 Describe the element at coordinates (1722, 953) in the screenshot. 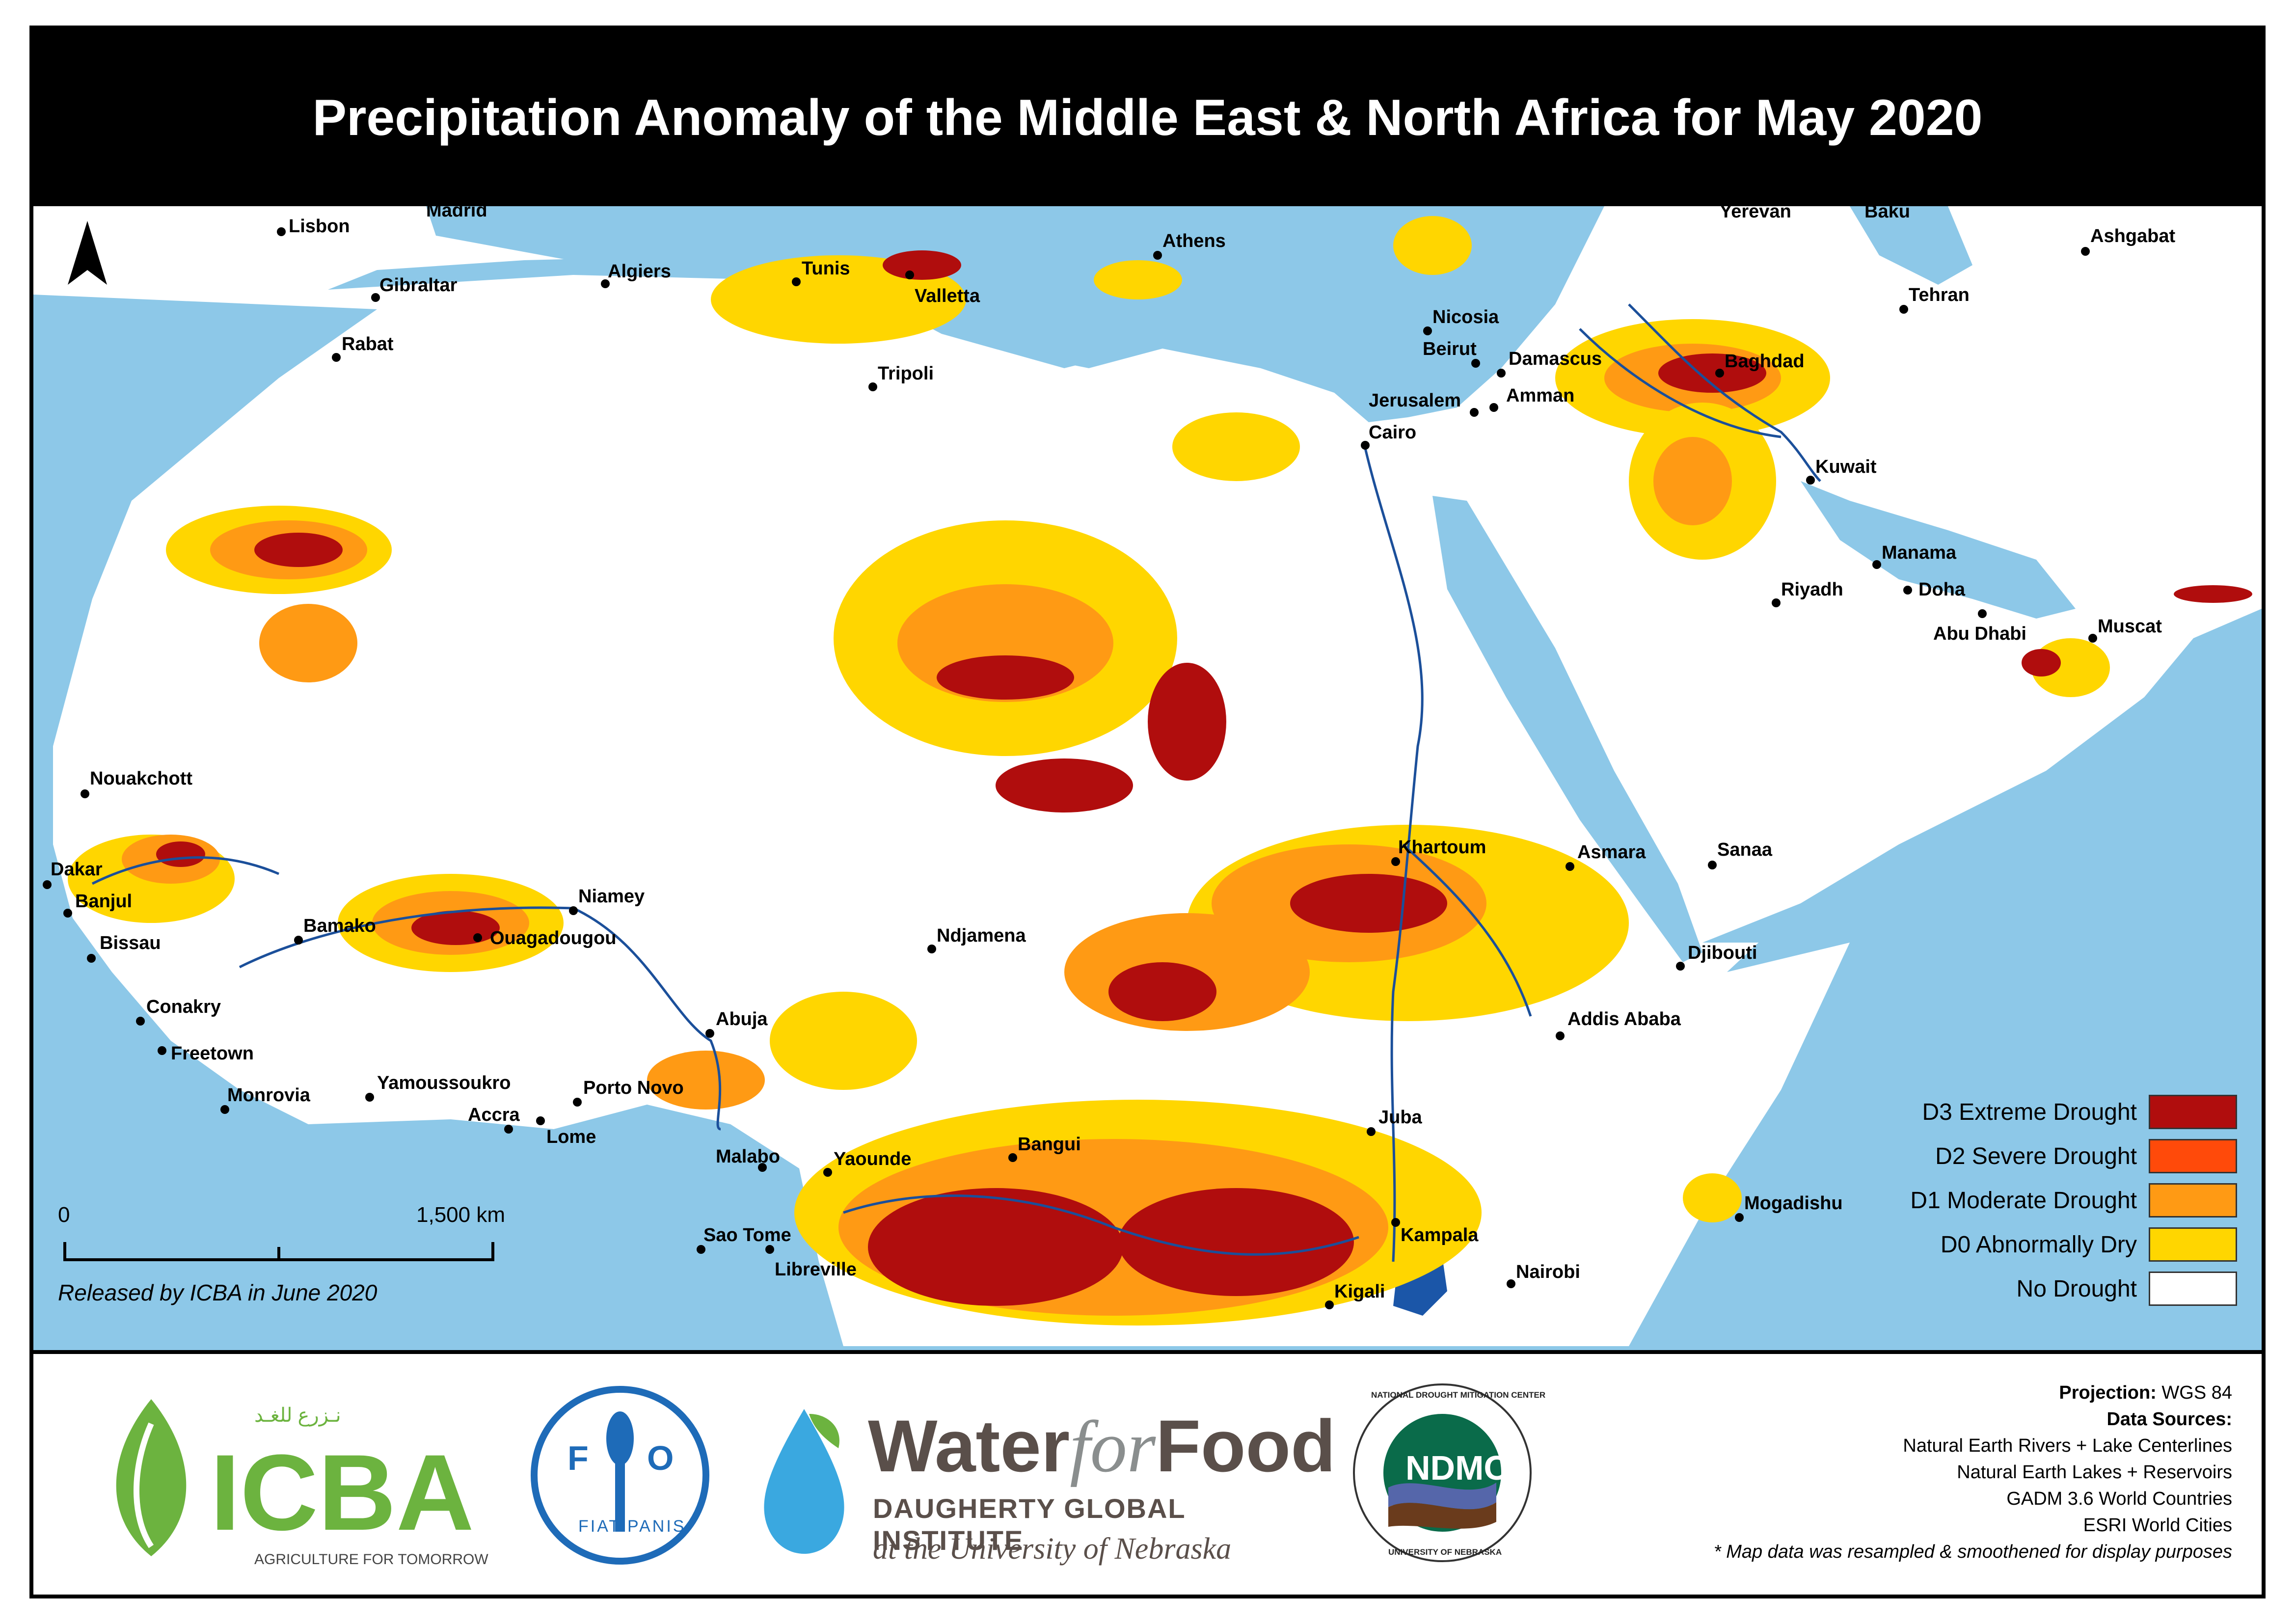

I see `city-label: Djibouti` at that location.